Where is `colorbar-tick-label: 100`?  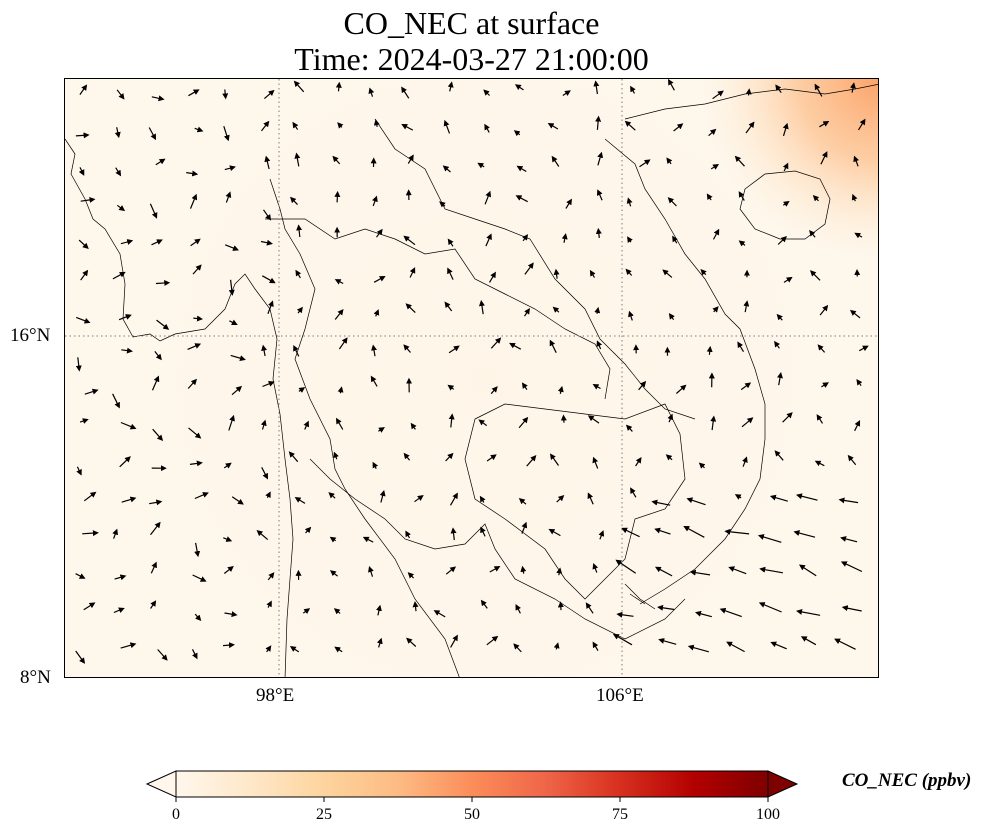
colorbar-tick-label: 100 is located at coordinates (768, 814).